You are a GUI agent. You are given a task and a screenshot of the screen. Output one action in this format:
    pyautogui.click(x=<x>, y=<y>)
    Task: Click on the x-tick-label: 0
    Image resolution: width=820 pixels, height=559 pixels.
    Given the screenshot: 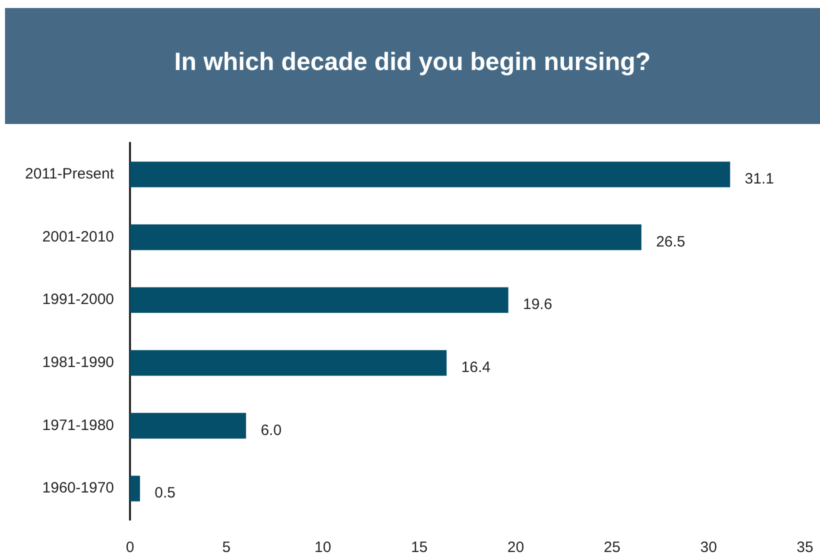 What is the action you would take?
    pyautogui.click(x=130, y=547)
    